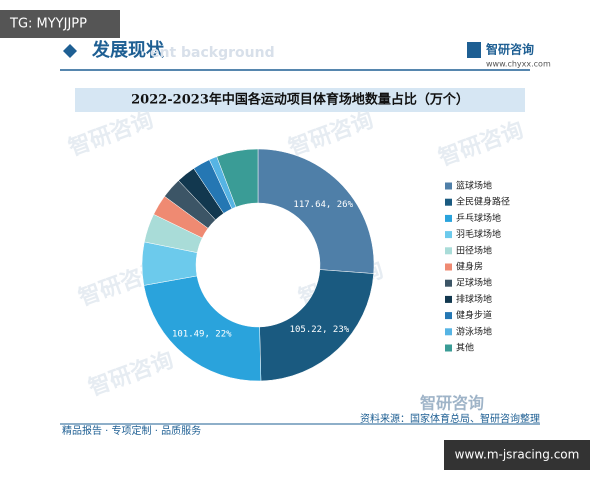 The height and width of the screenshot is (480, 600). I want to click on legend-label: 足球场地, so click(474, 283).